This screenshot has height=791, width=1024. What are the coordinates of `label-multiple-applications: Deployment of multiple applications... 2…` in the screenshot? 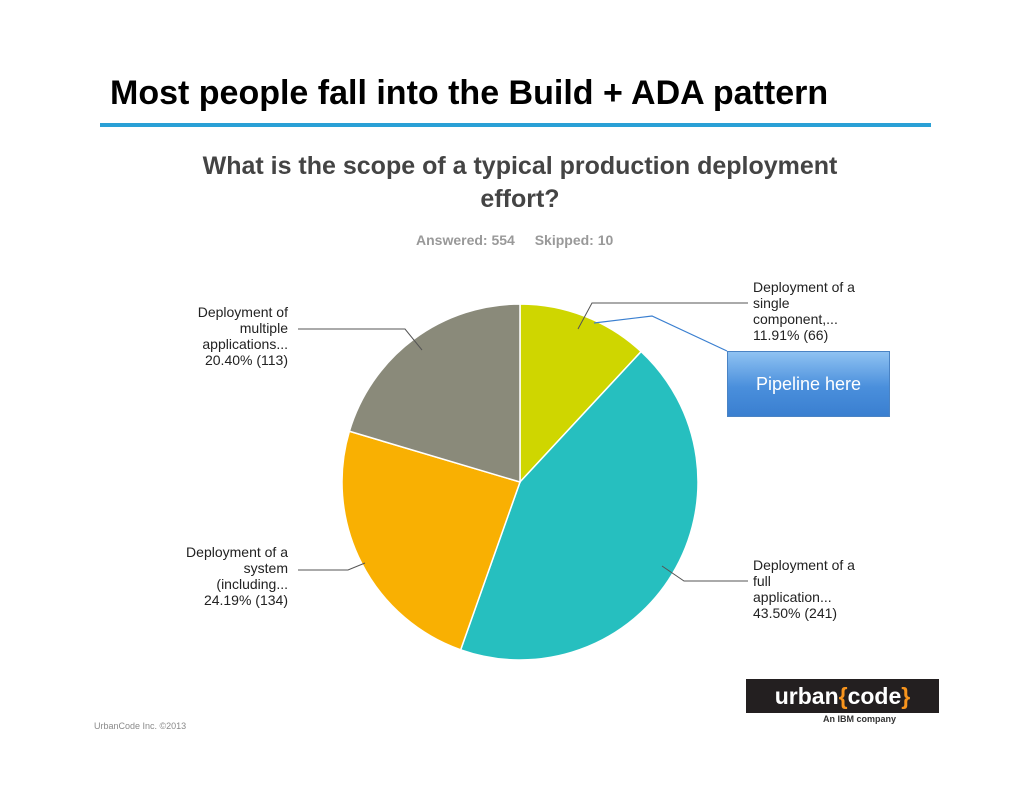 It's located at (242, 336).